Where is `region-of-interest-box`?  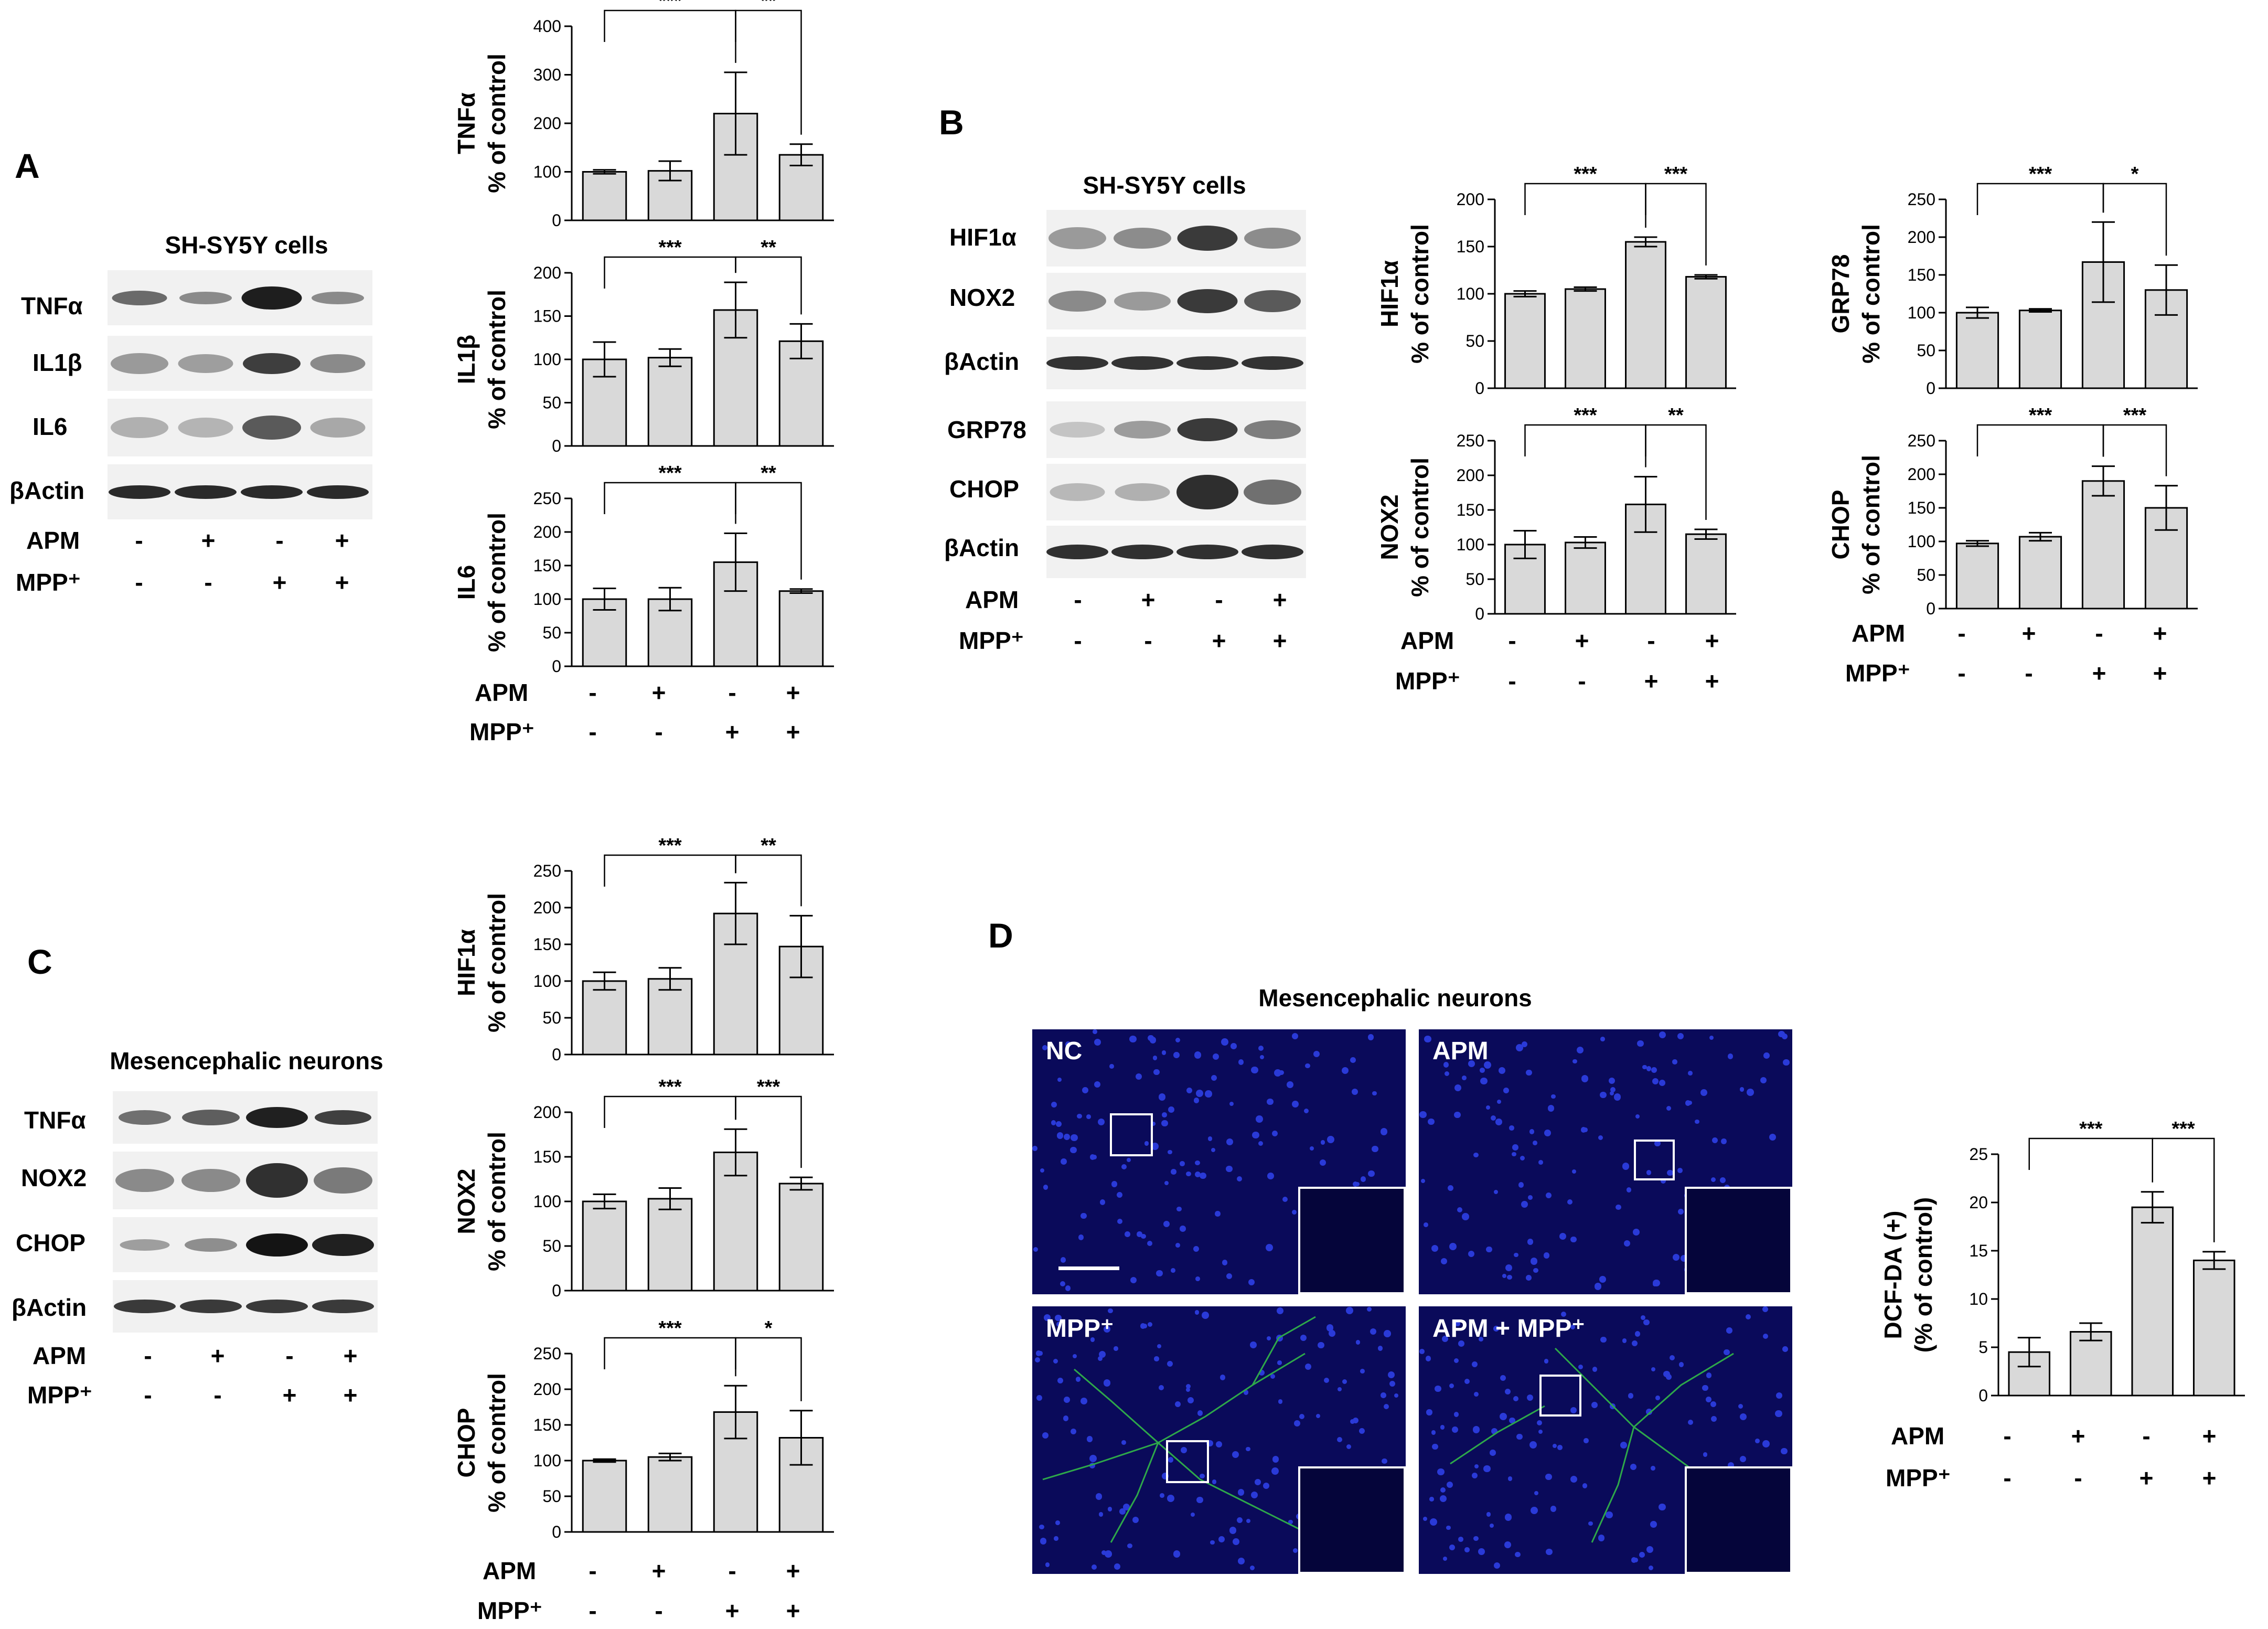
region-of-interest-box is located at coordinates (1560, 1396).